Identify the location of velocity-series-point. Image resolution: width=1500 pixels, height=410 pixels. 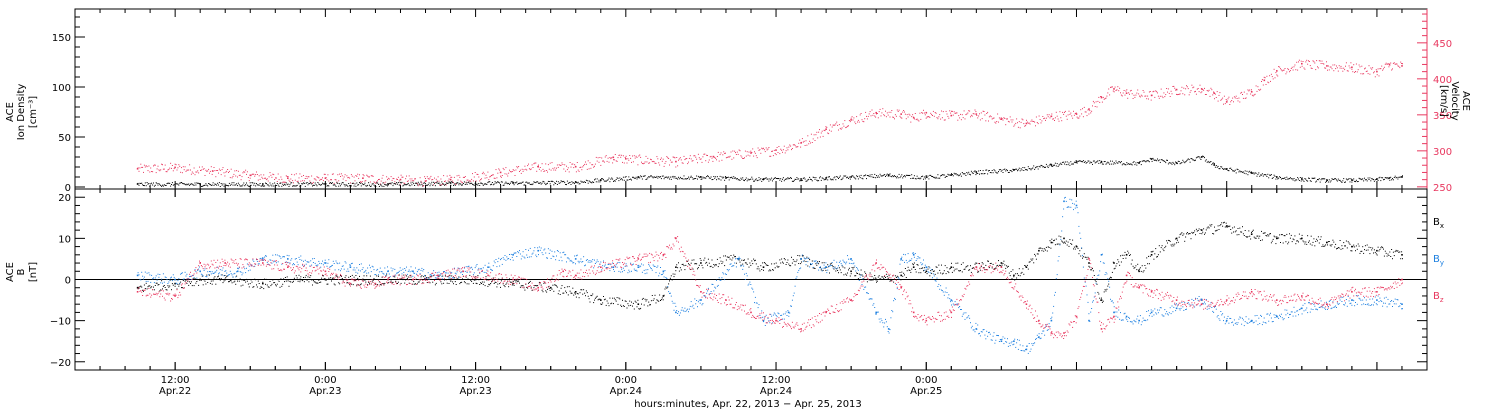
(676, 161).